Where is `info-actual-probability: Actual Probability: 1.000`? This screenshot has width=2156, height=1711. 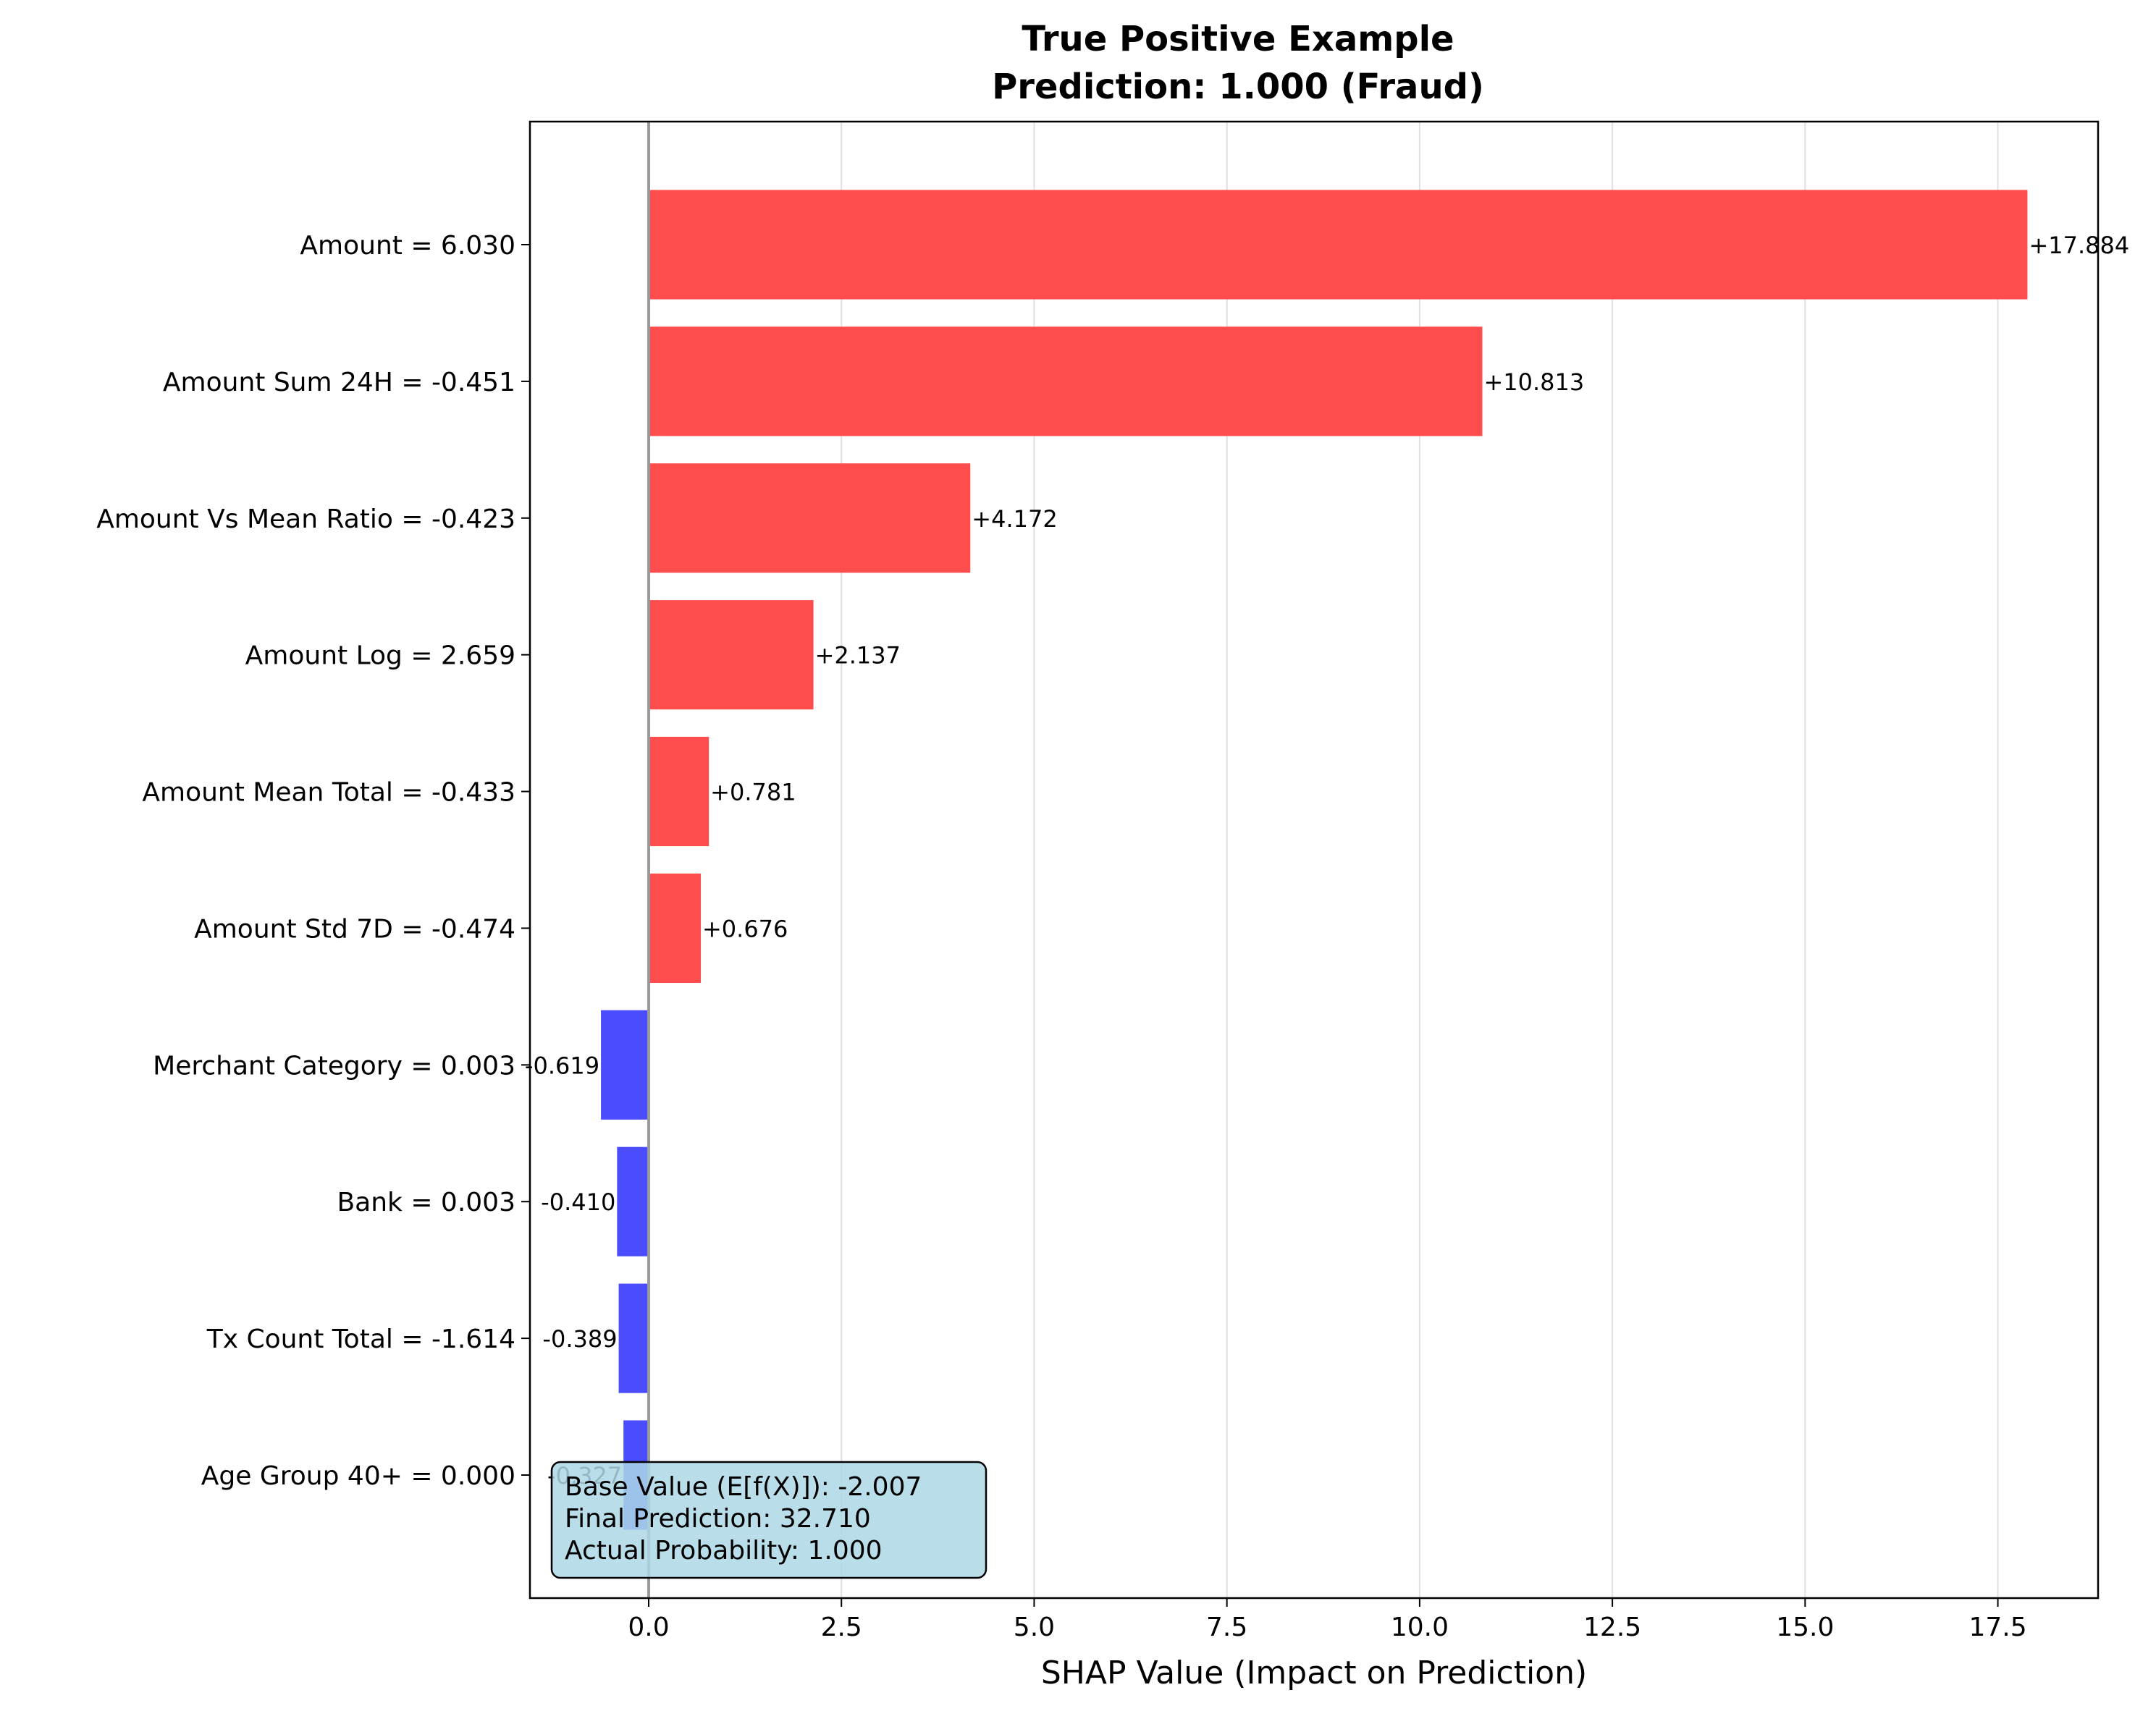
info-actual-probability: Actual Probability: 1.000 is located at coordinates (724, 1551).